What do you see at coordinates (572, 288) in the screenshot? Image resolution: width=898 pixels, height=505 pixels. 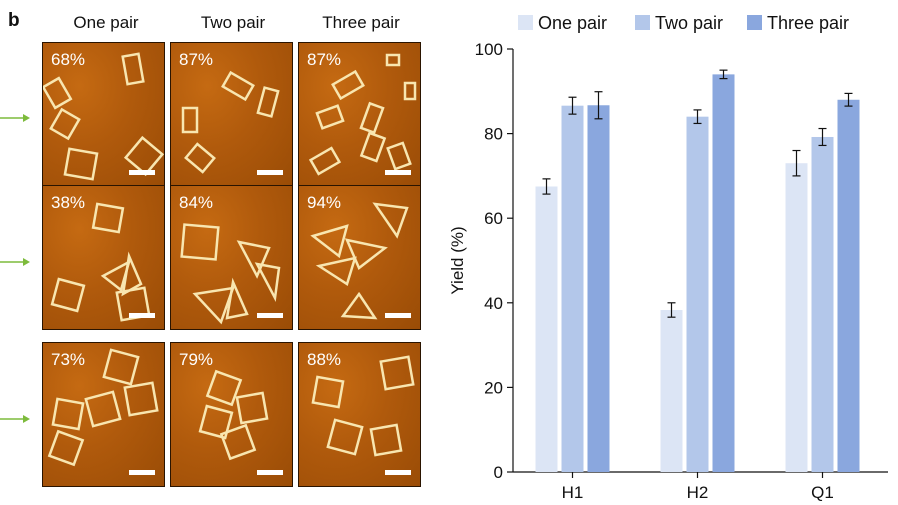 I see `bar-h1-two-pair` at bounding box center [572, 288].